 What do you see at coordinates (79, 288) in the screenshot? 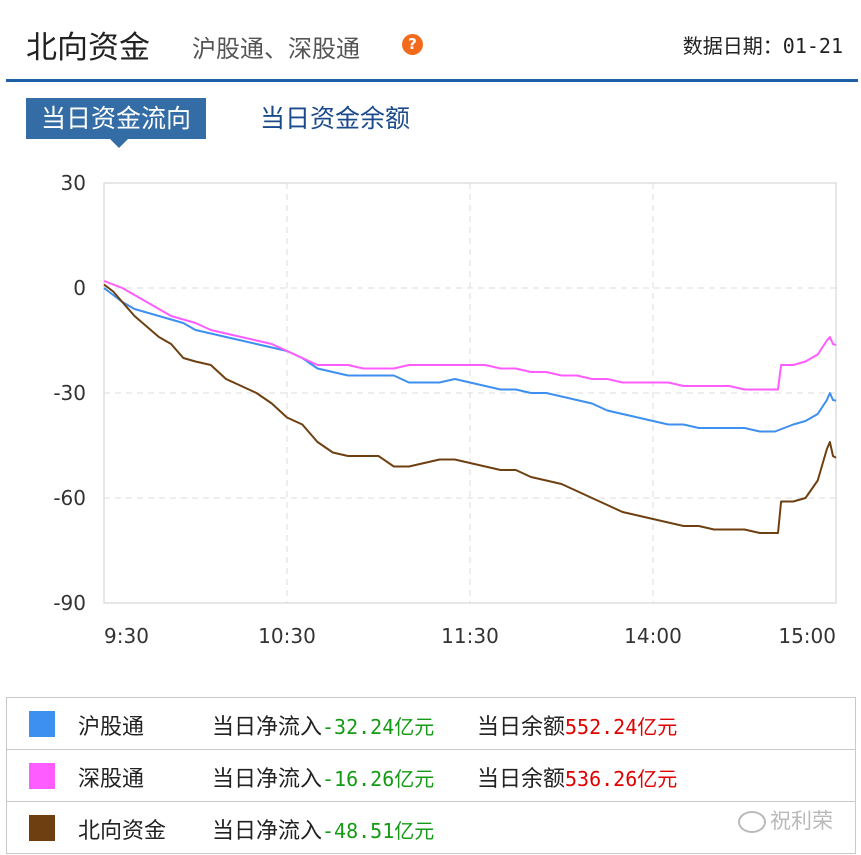
I see `y-tick-label: 0` at bounding box center [79, 288].